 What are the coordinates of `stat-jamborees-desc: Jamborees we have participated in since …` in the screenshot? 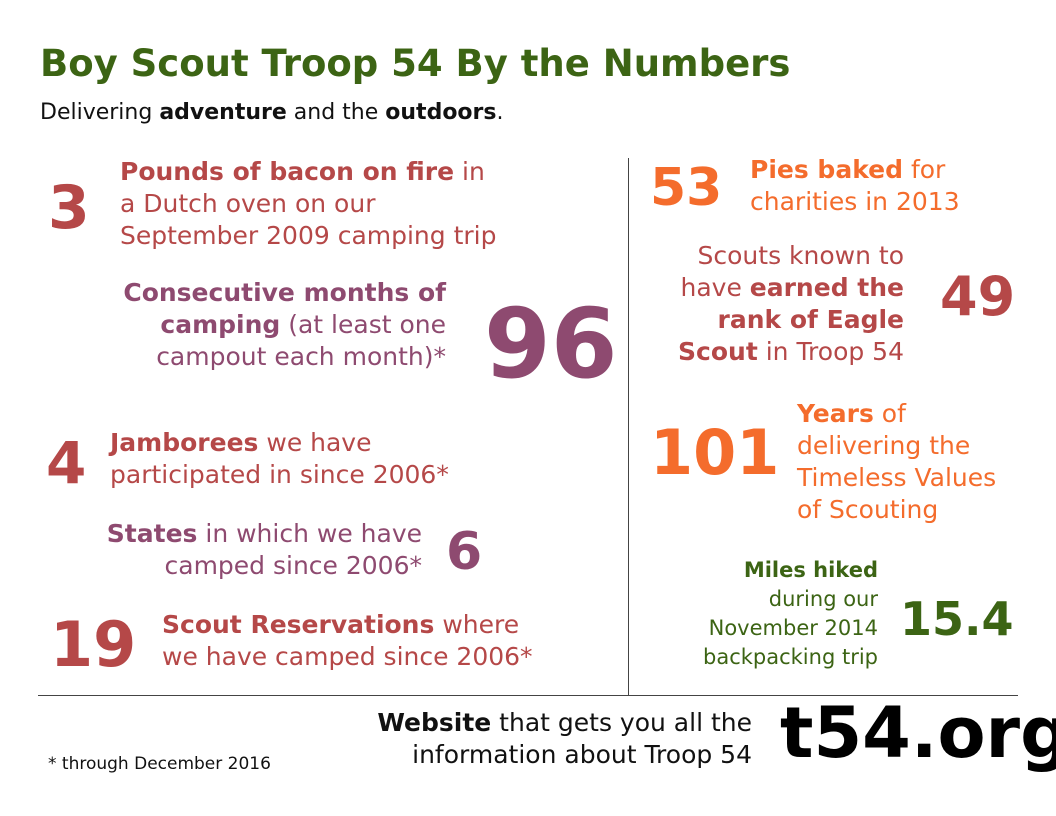 It's located at (279, 458).